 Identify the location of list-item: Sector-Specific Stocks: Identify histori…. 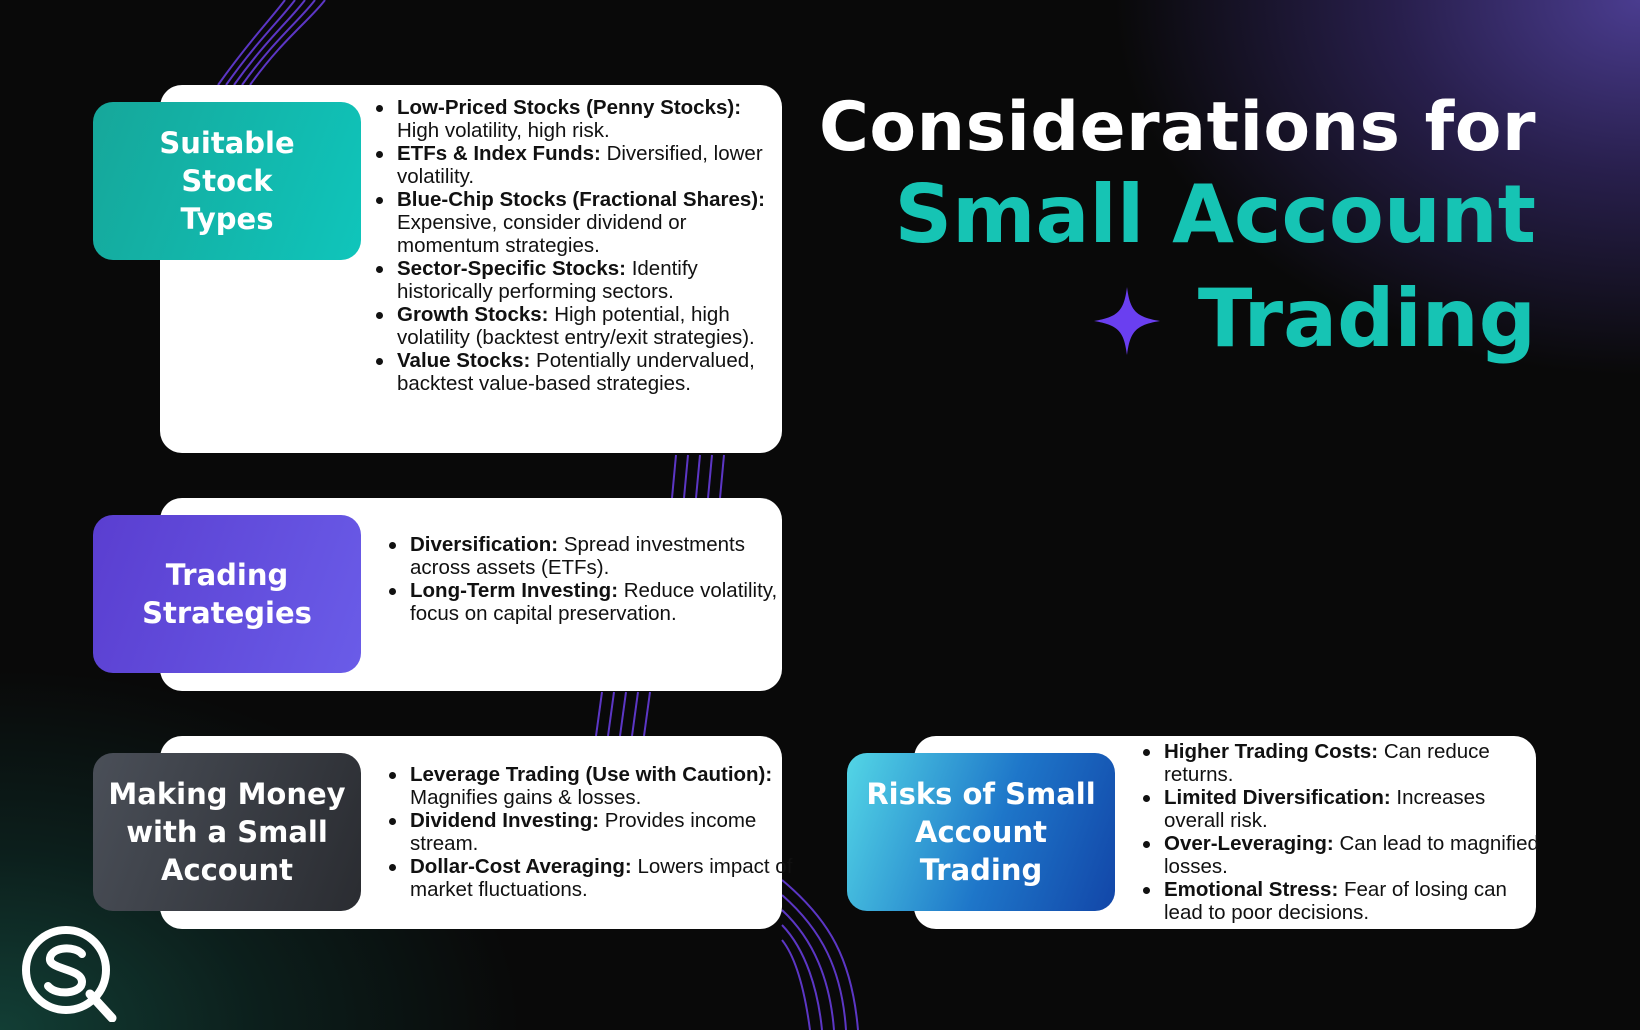
(576, 280).